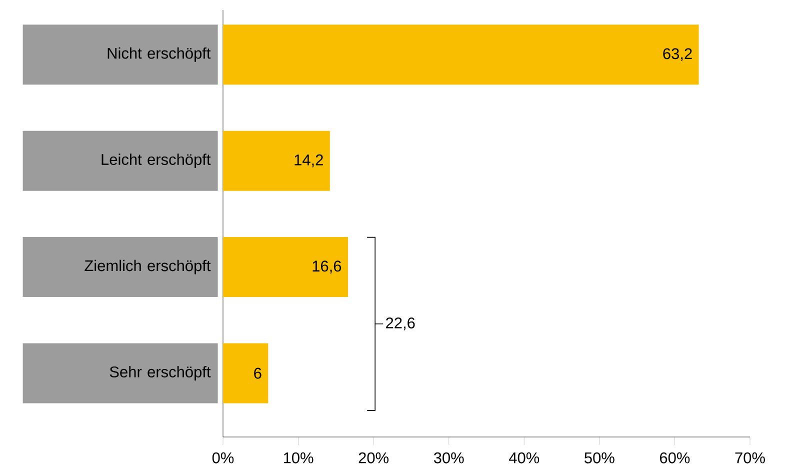 The image size is (793, 473). Describe the element at coordinates (675, 458) in the screenshot. I see `x-tick-label: 60%` at that location.